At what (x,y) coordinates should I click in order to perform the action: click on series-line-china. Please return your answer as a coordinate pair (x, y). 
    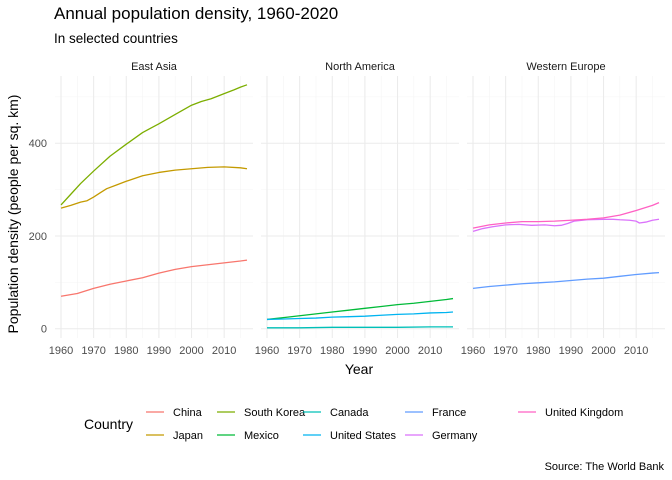
    Looking at the image, I should click on (154, 278).